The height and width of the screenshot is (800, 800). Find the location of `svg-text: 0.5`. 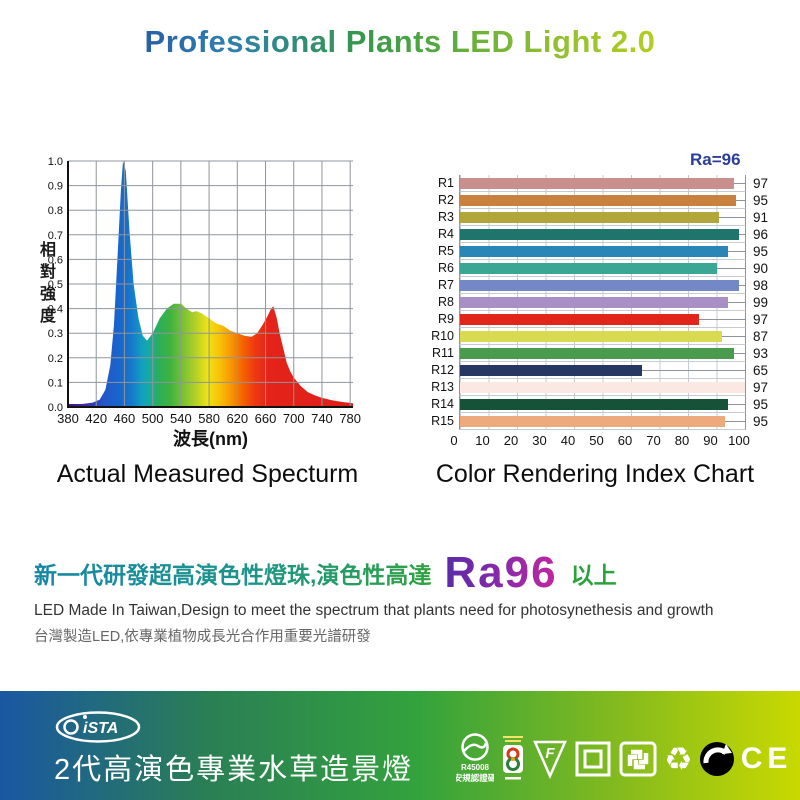

svg-text: 0.5 is located at coordinates (55, 285).